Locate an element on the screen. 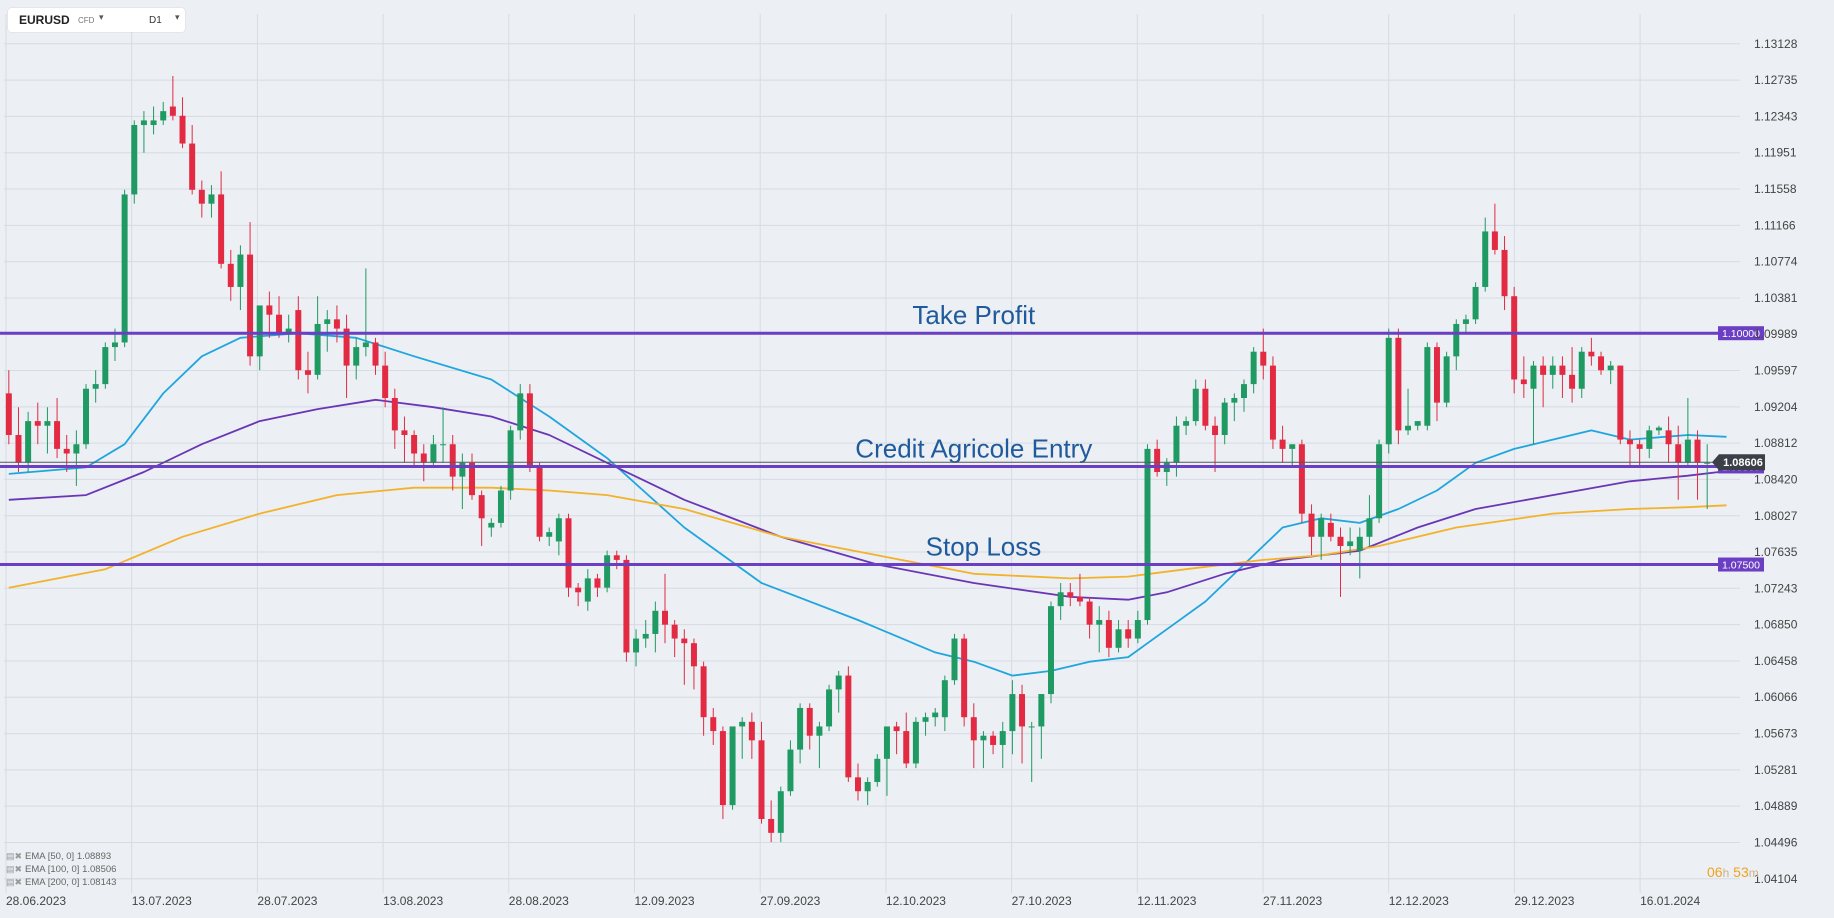  legend-ema50: ▤✖ EMA [50, 0] 1.08893 is located at coordinates (61, 856).